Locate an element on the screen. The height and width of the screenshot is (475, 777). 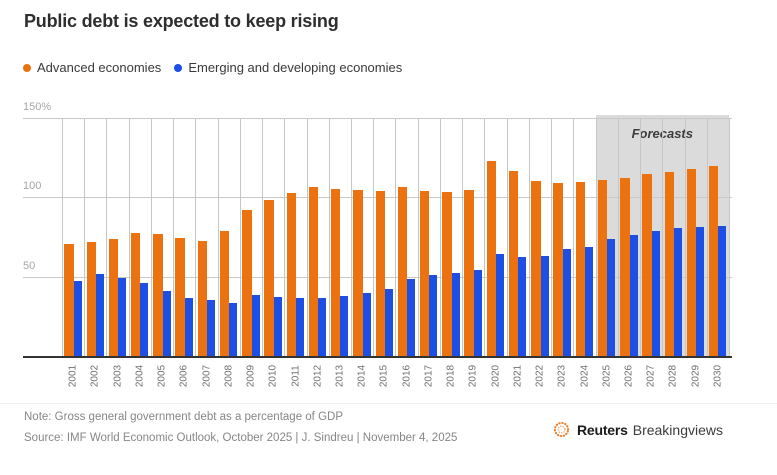
x-axis-label: 2023 is located at coordinates (562, 376).